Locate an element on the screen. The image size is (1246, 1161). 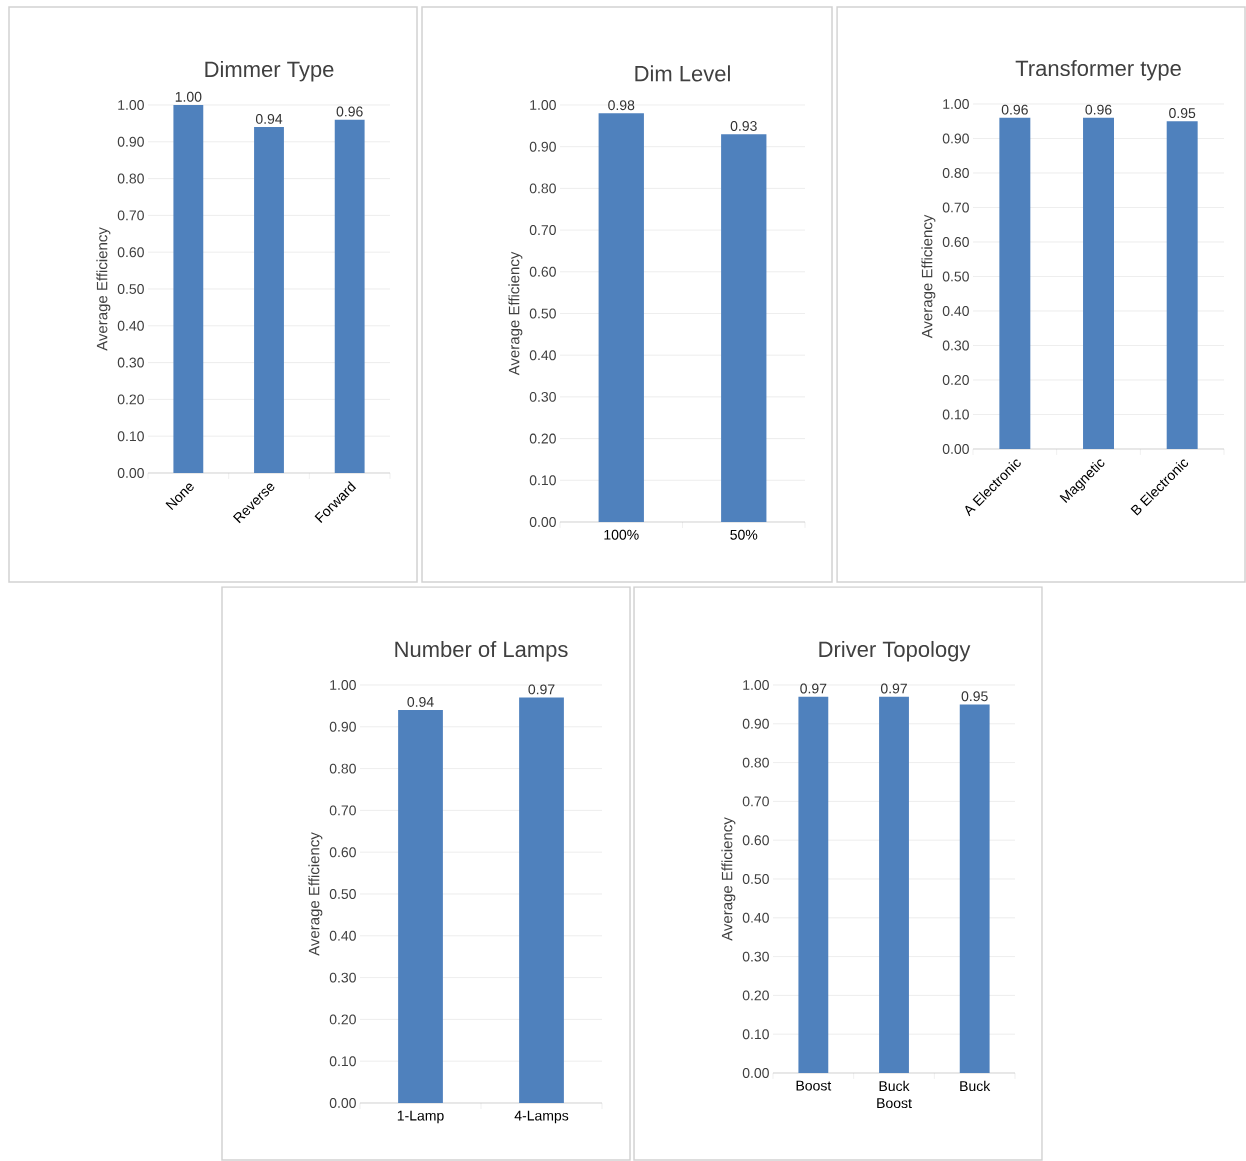
data-label: 0.98 is located at coordinates (621, 105).